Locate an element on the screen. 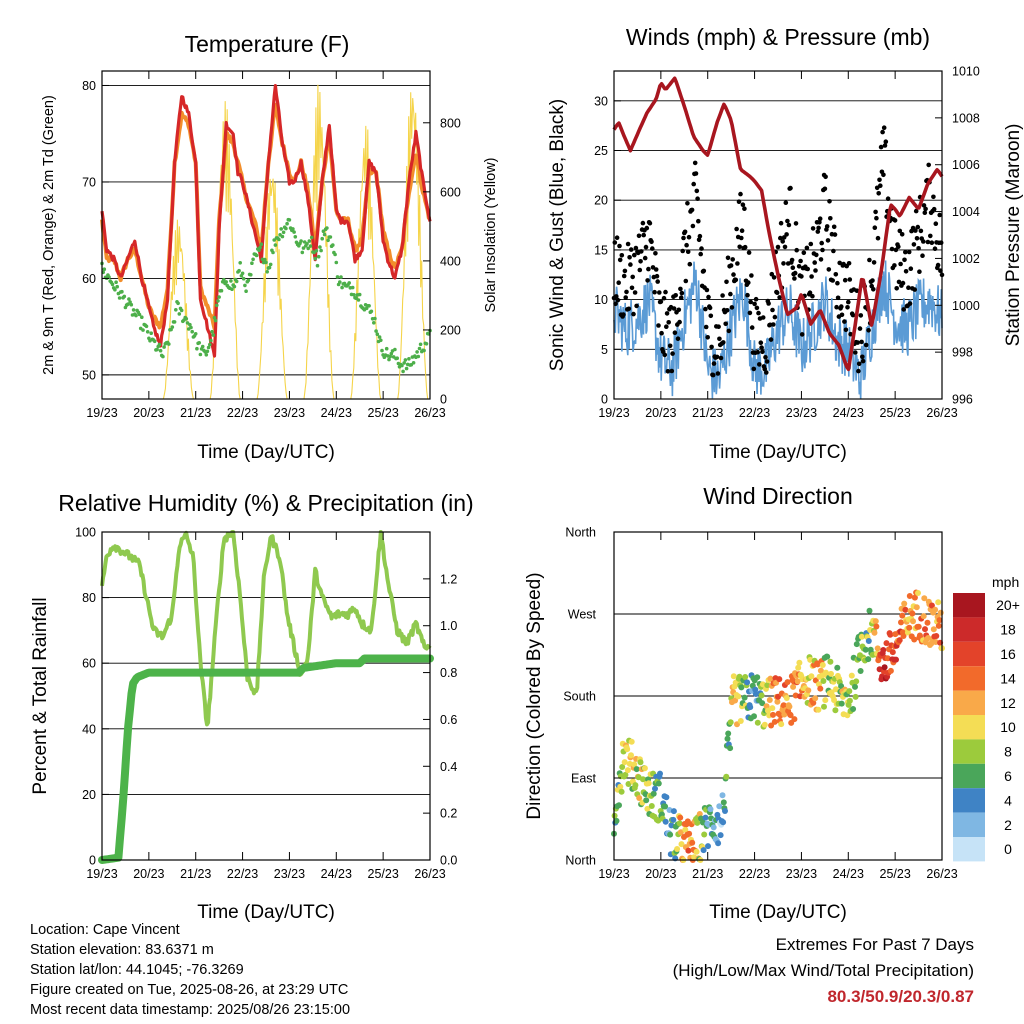  temperature-x-tick-label: 26/23 is located at coordinates (429, 413).